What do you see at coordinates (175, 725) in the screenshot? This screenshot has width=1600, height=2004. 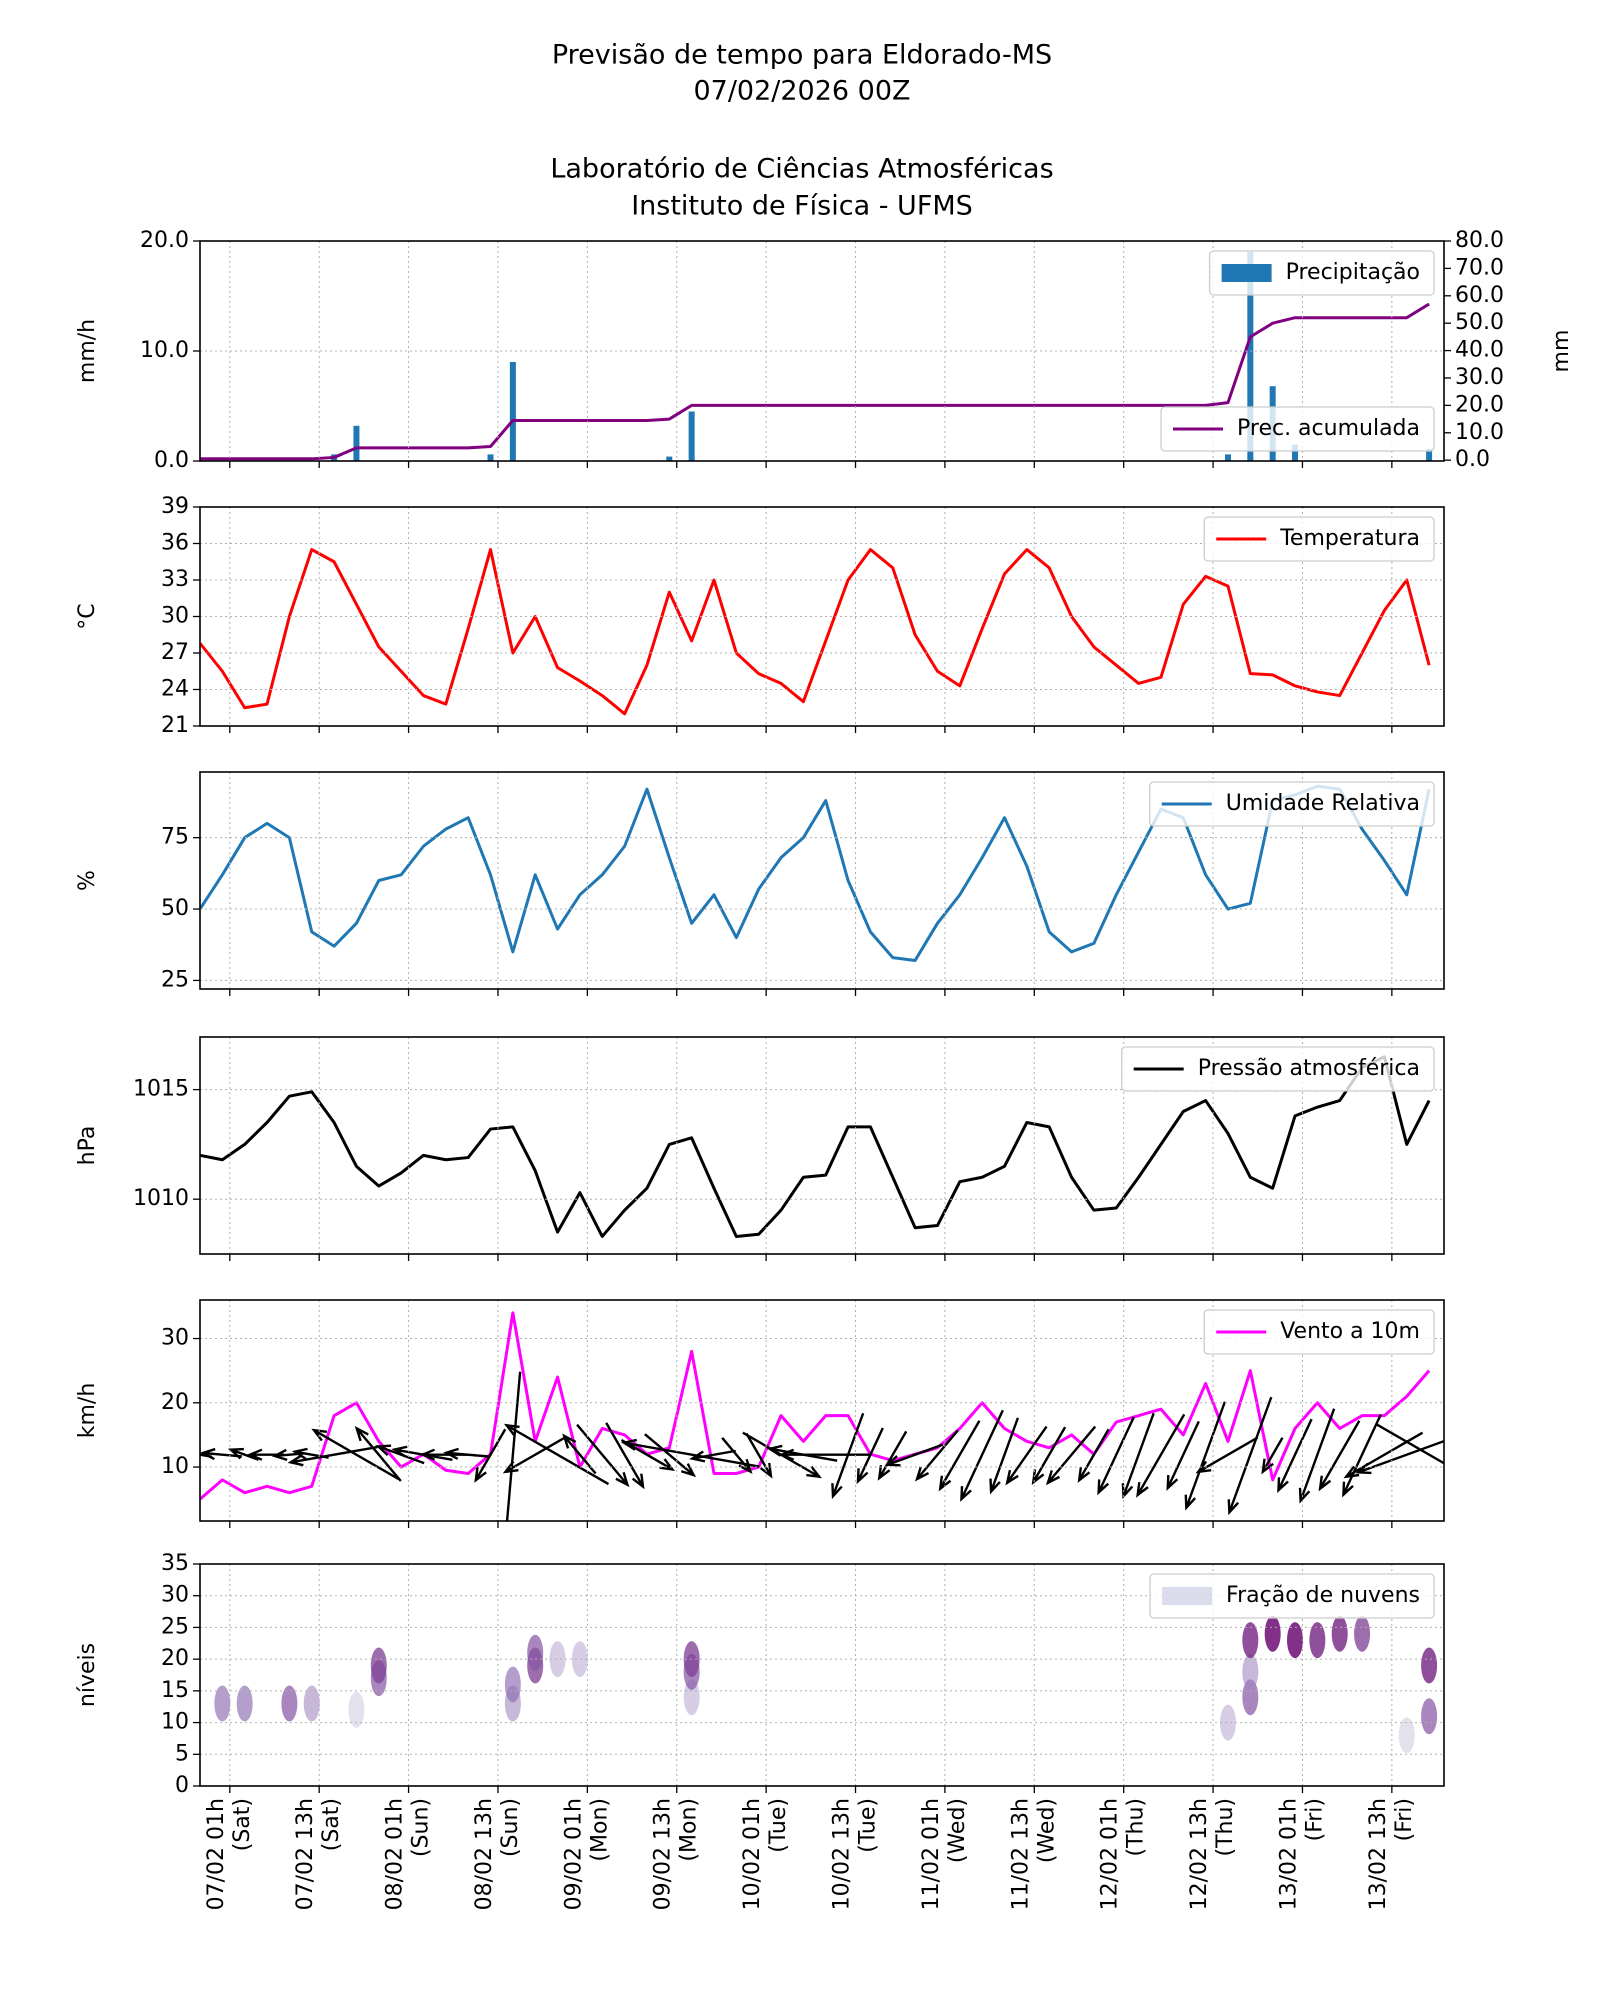 I see `y-tick-label: 21` at bounding box center [175, 725].